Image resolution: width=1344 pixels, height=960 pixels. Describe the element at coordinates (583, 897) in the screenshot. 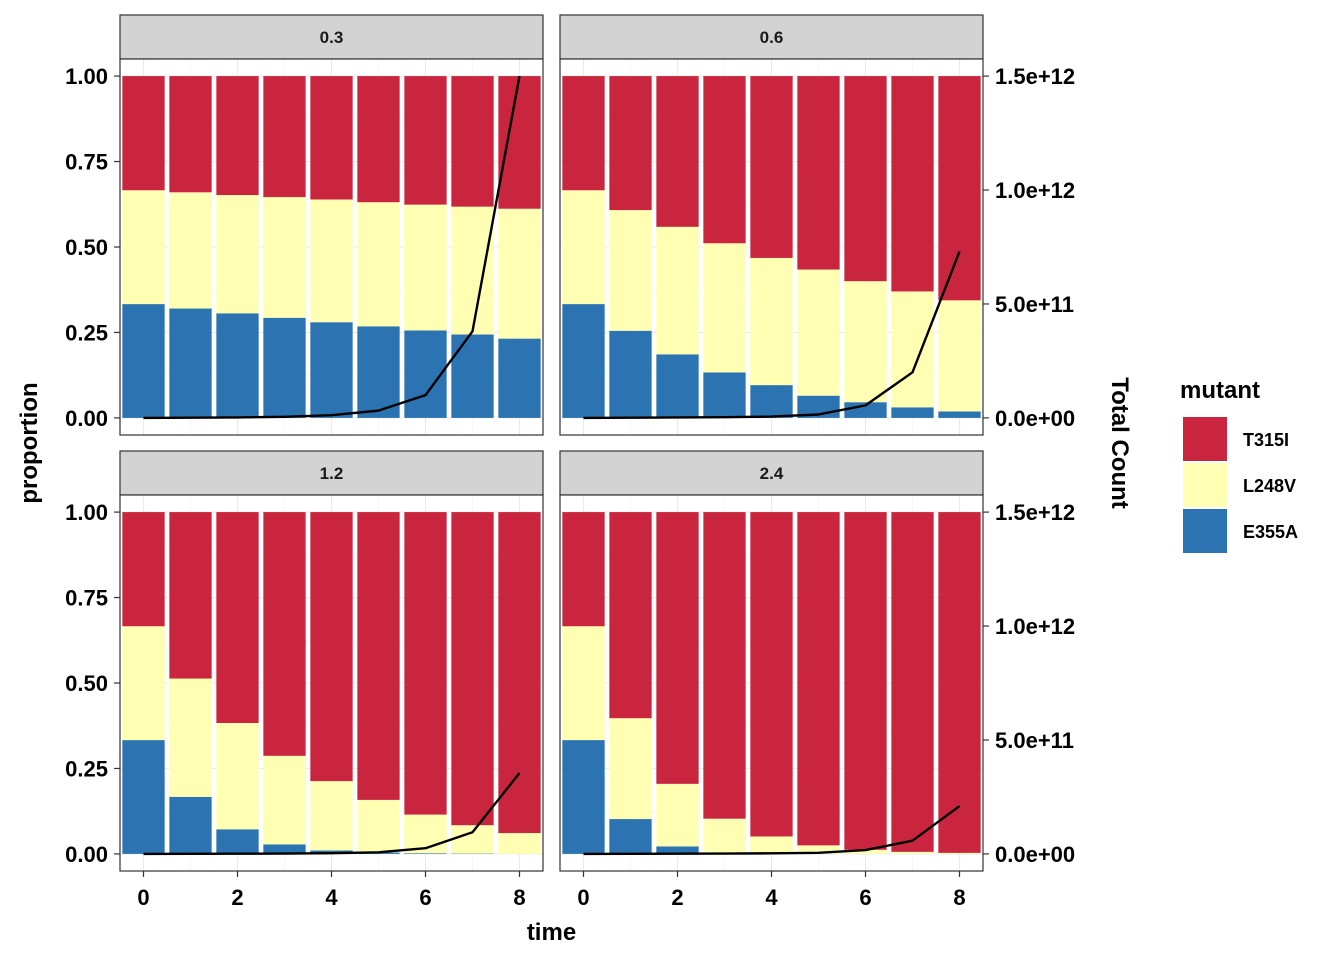

I see `x-tick-label: 0` at that location.